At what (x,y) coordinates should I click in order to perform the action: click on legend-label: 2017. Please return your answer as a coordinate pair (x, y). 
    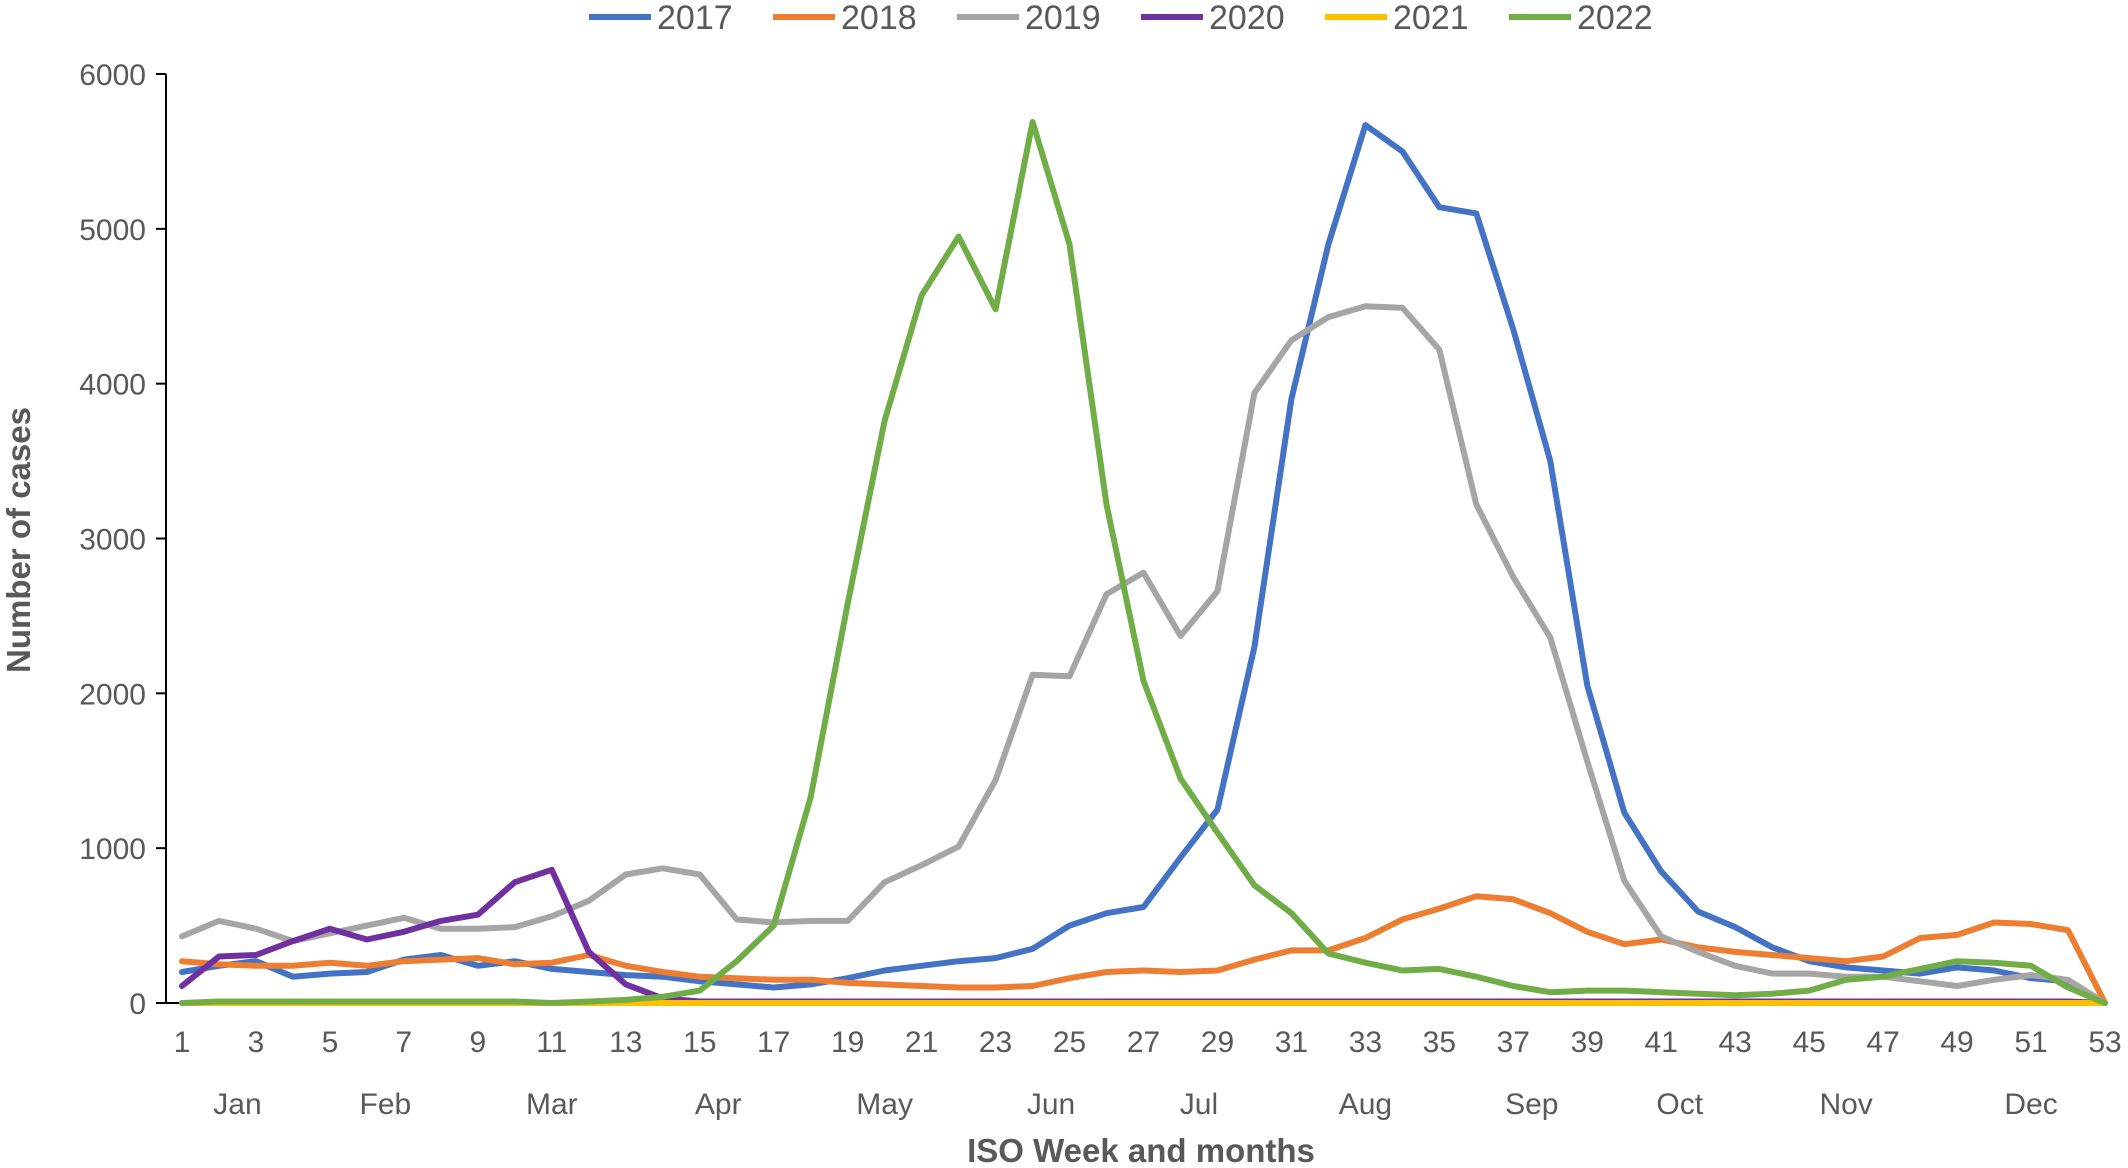
    Looking at the image, I should click on (695, 18).